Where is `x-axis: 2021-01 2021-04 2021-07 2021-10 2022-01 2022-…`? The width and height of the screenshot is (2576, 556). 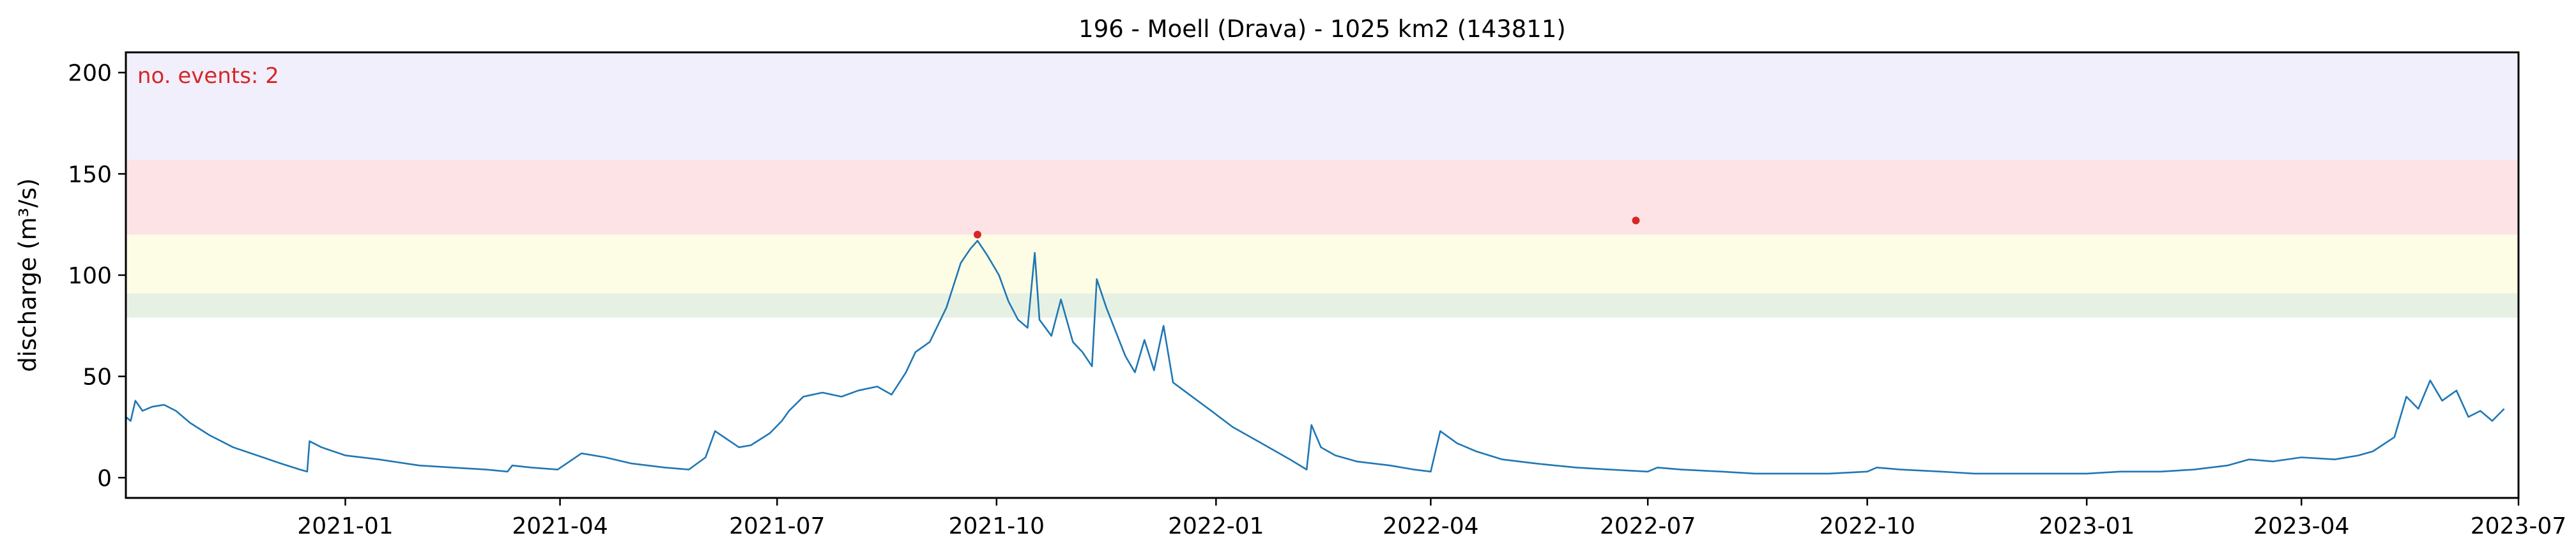 x-axis: 2021-01 2021-04 2021-07 2021-10 2022-01 2022-… is located at coordinates (1431, 519).